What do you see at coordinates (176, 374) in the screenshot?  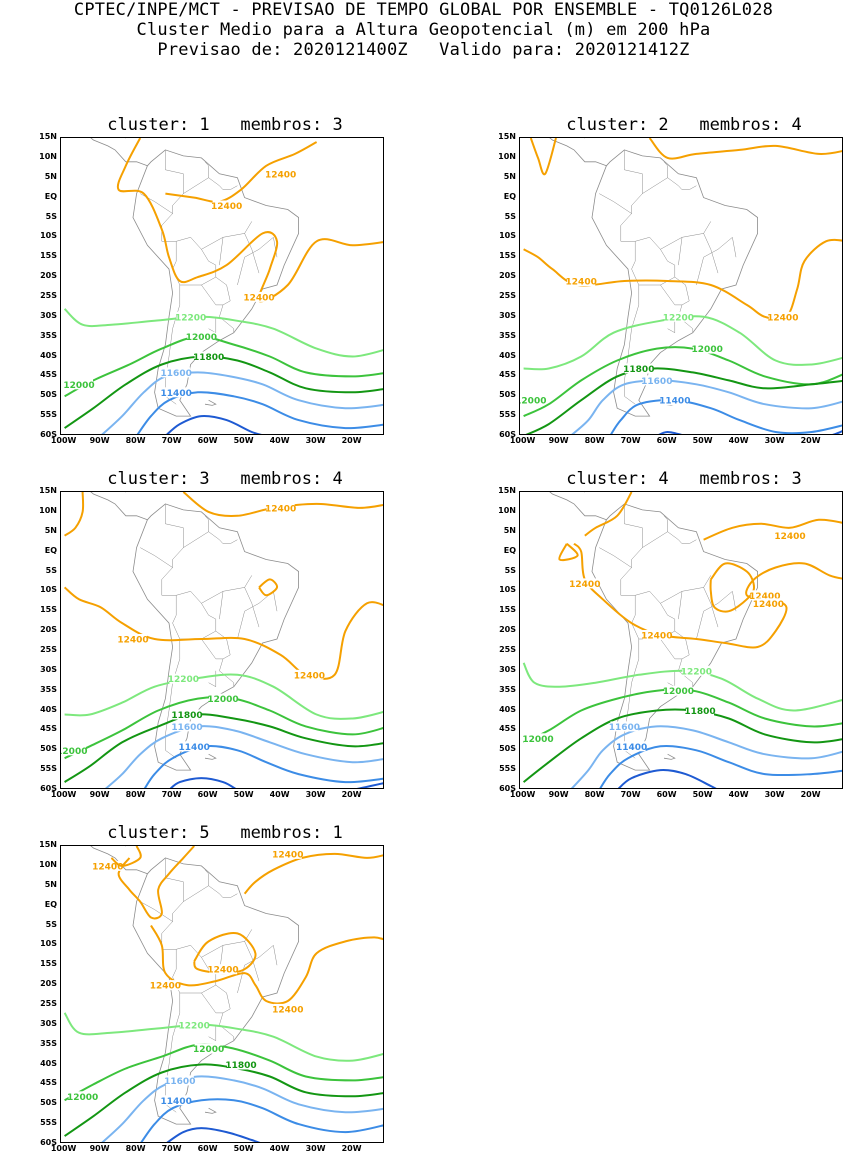 I see `contour-label: 11600` at bounding box center [176, 374].